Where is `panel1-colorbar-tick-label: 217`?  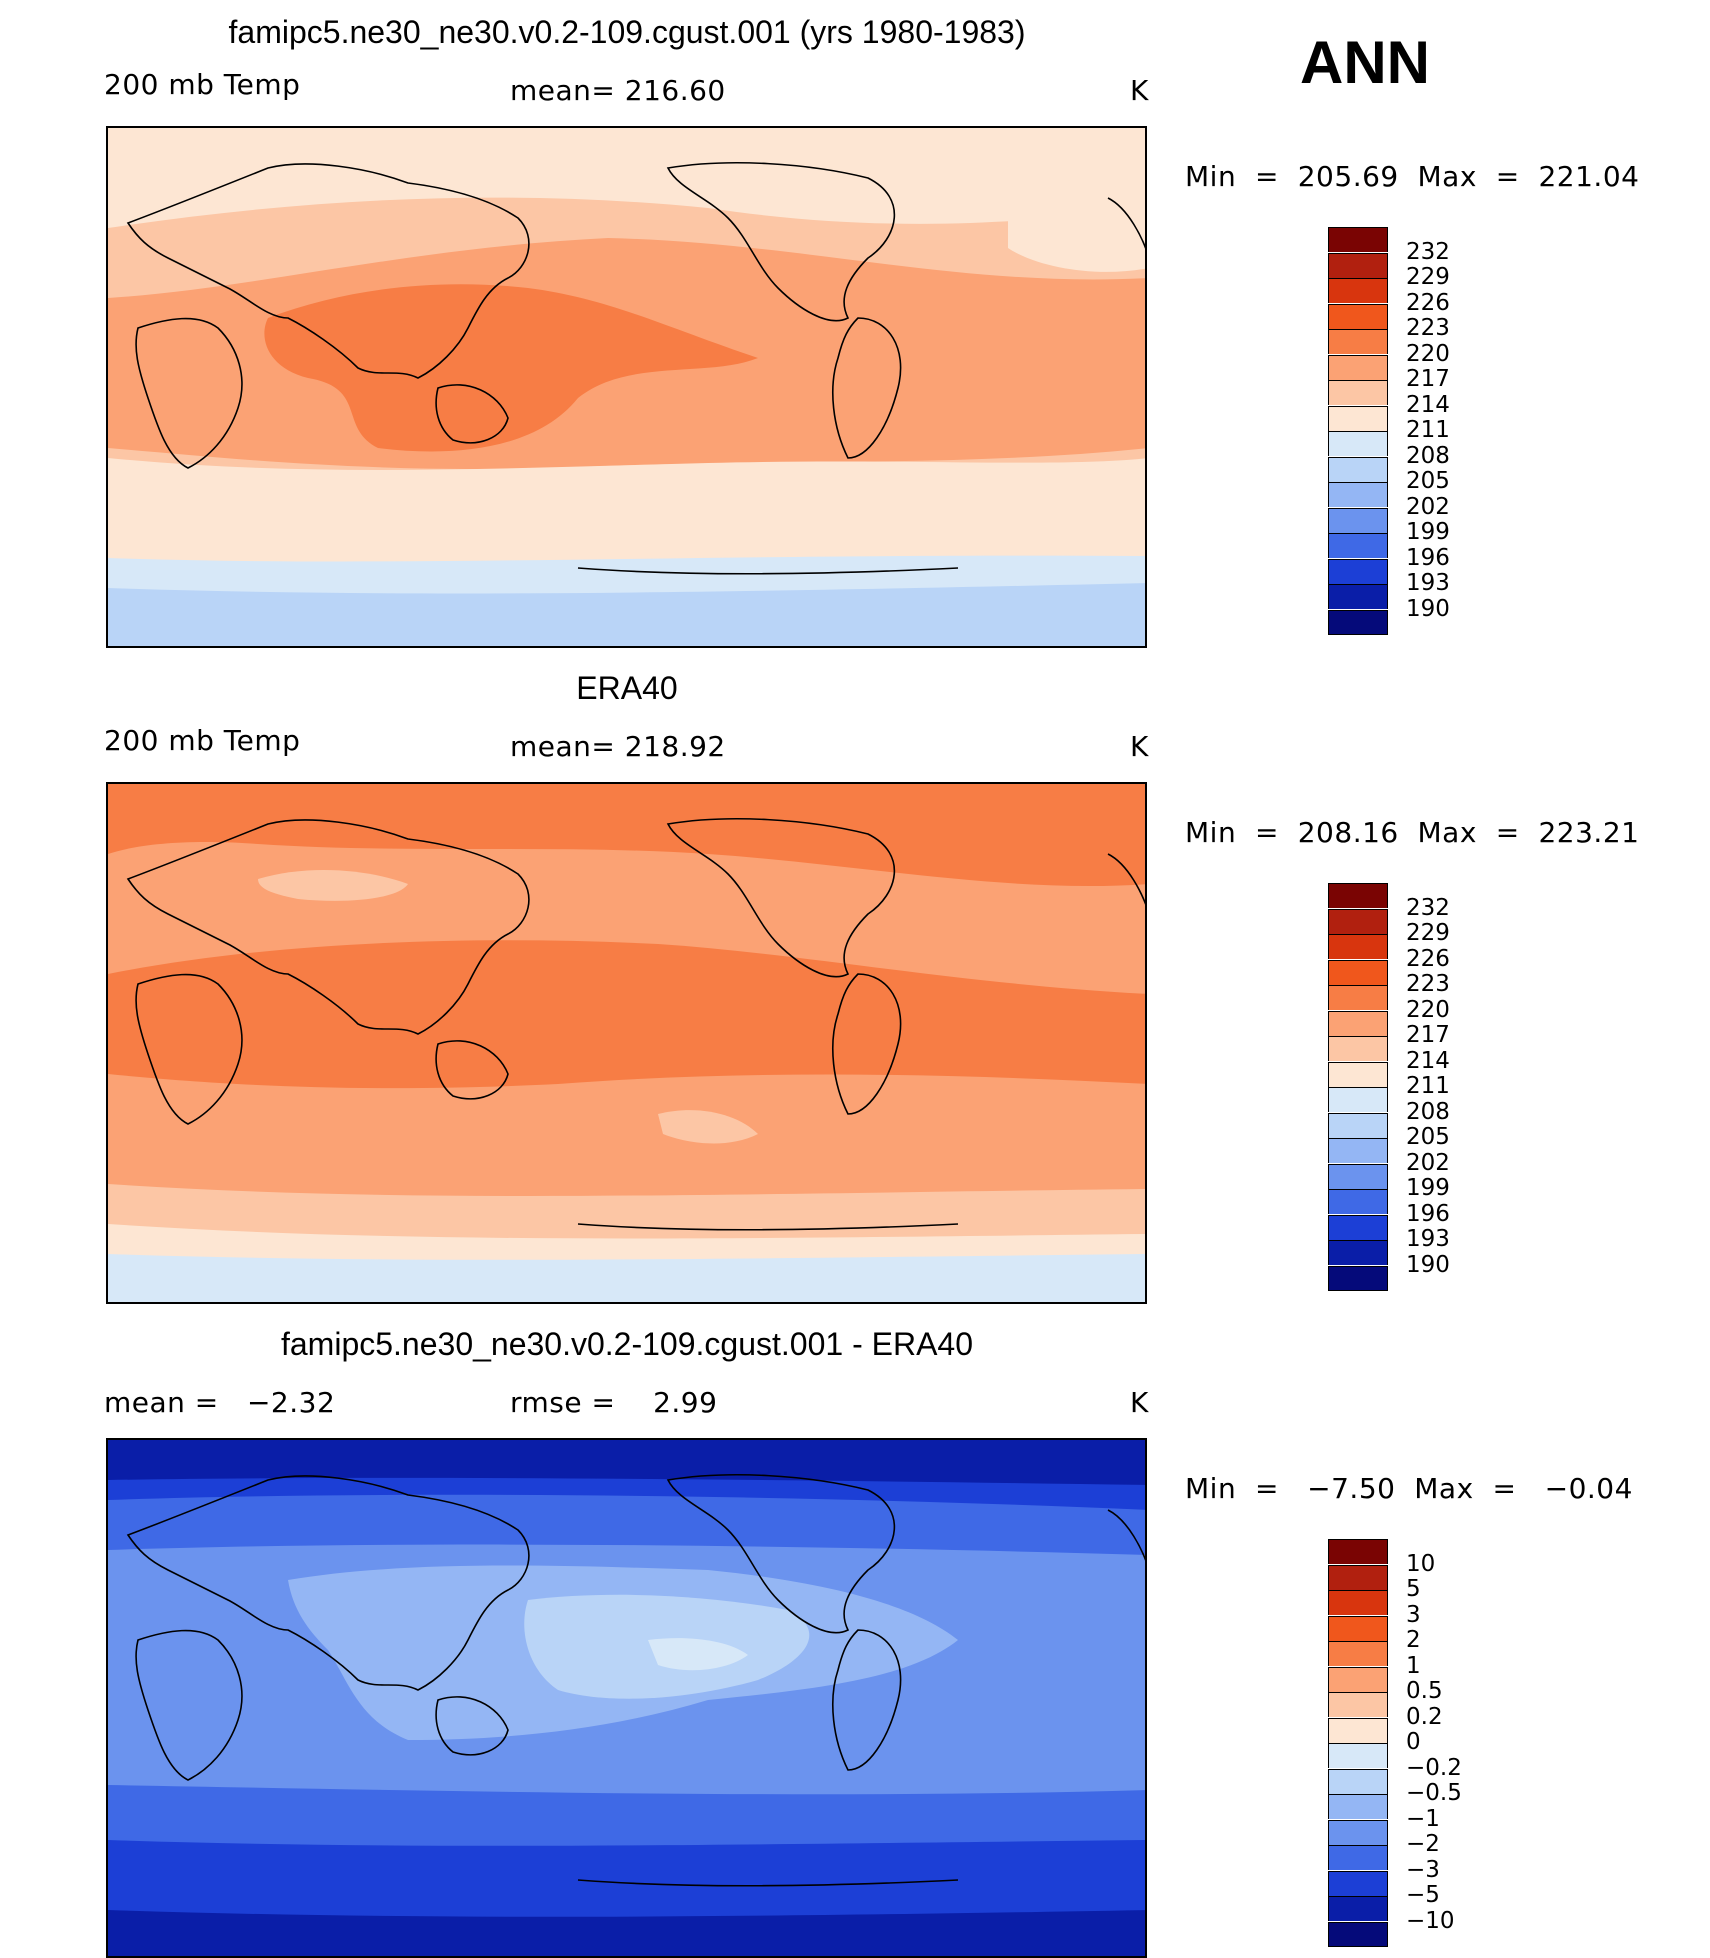
panel1-colorbar-tick-label: 217 is located at coordinates (1428, 379).